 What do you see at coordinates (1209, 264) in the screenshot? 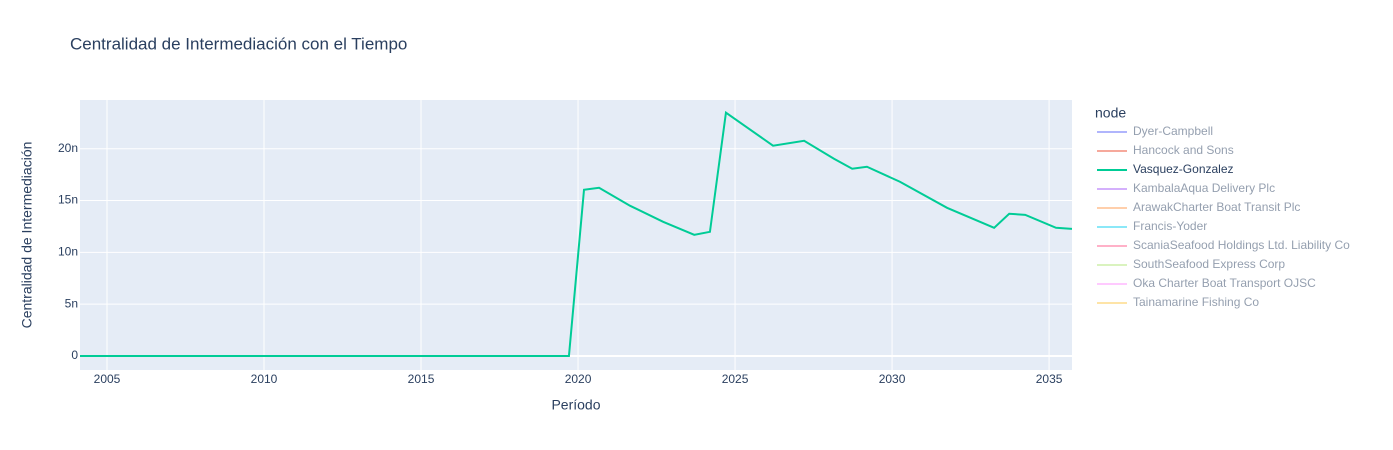
I see `legend-label: SouthSeafood Express Corp` at bounding box center [1209, 264].